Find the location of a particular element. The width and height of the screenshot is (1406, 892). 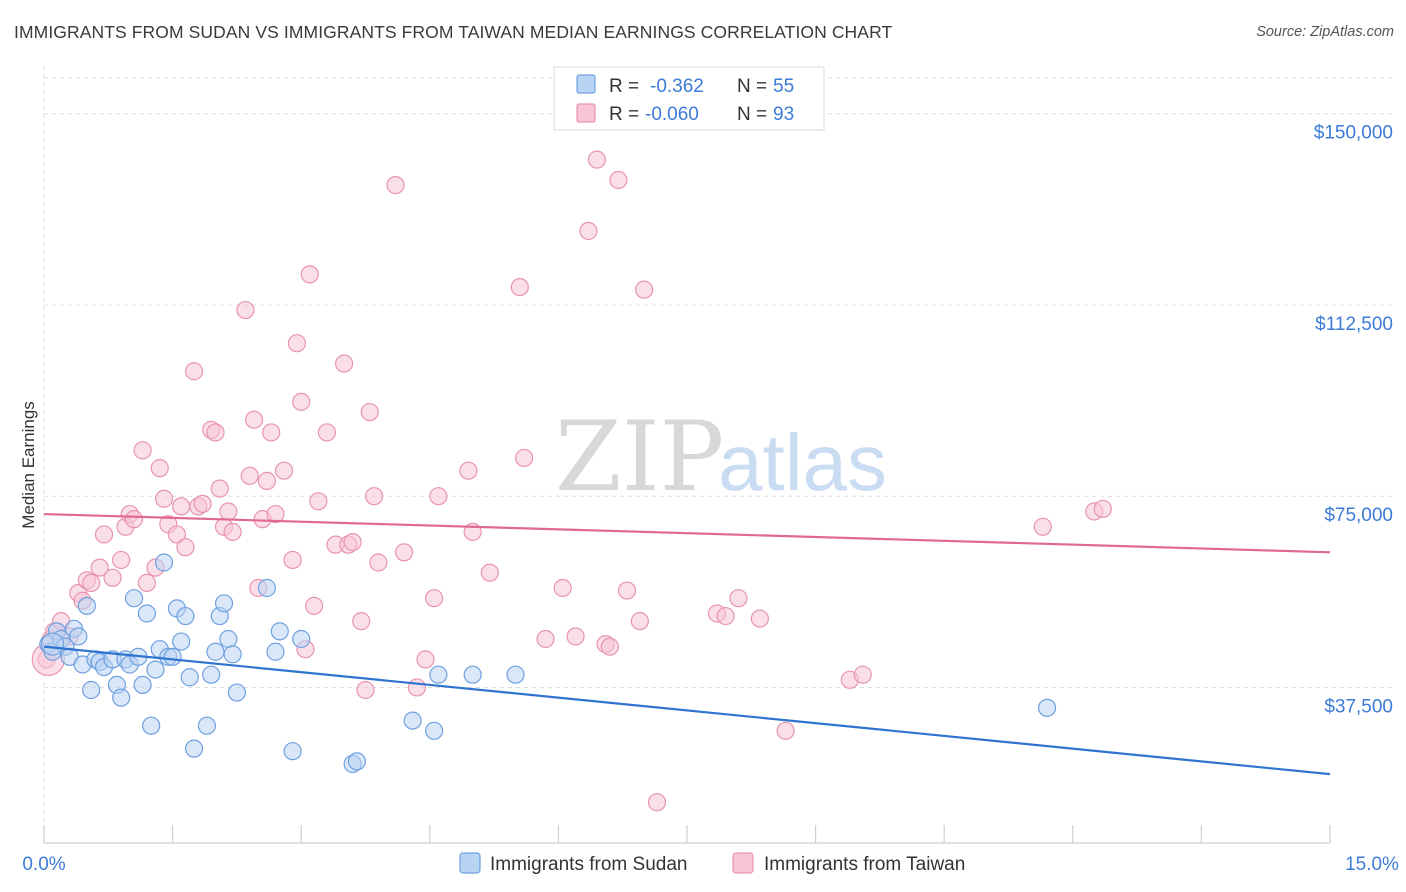

x-tick-label-1: 15.0% is located at coordinates (1372, 864).